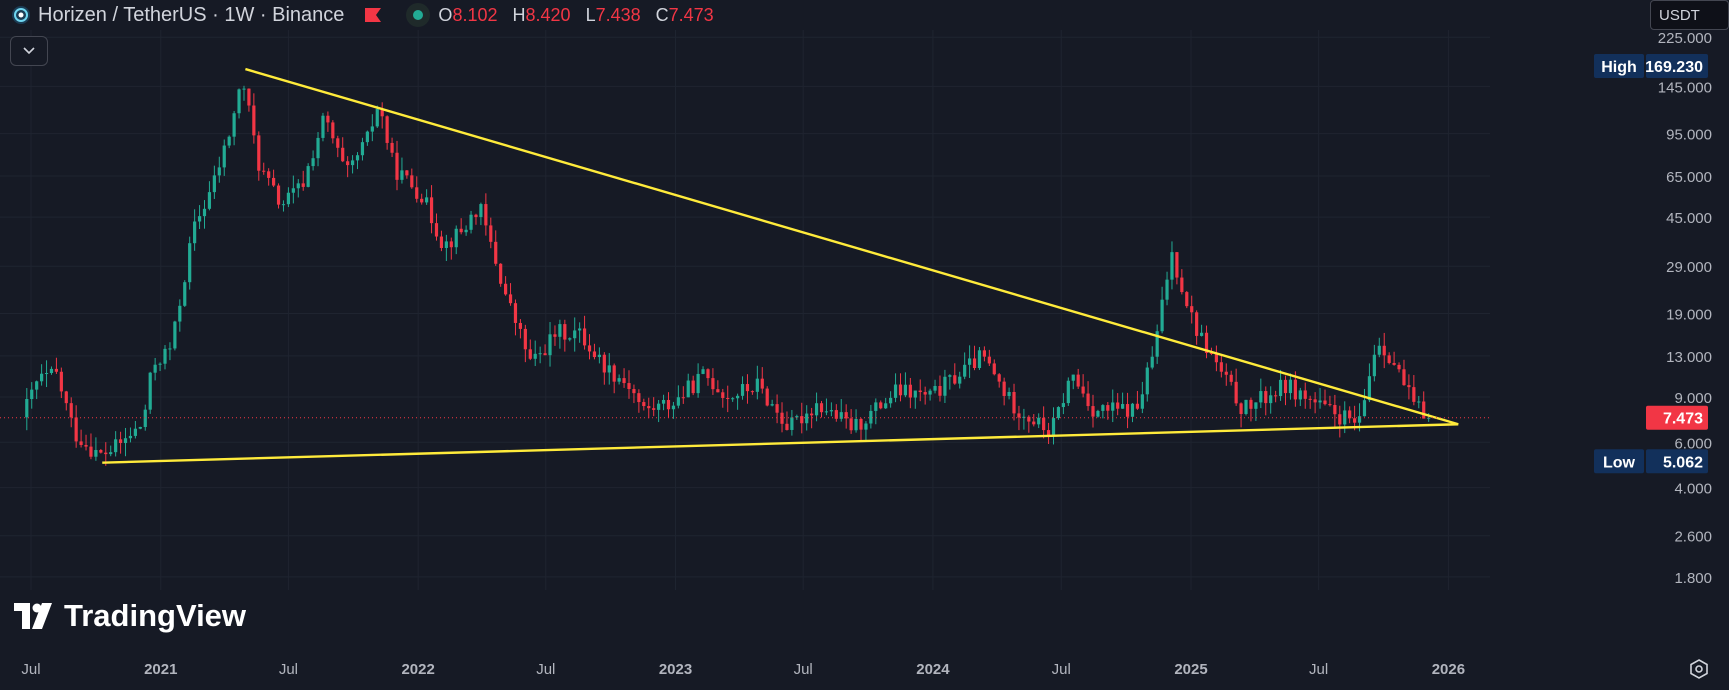  I want to click on high-badge-label: High, so click(1619, 67).